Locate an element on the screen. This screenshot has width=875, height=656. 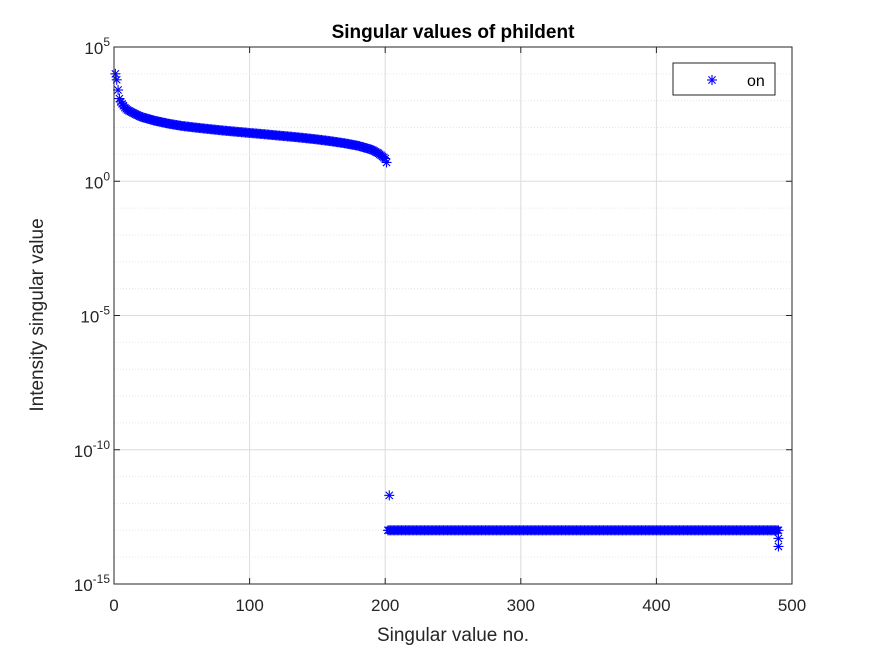
y-axis-label: Intensity singular value is located at coordinates (37, 314).